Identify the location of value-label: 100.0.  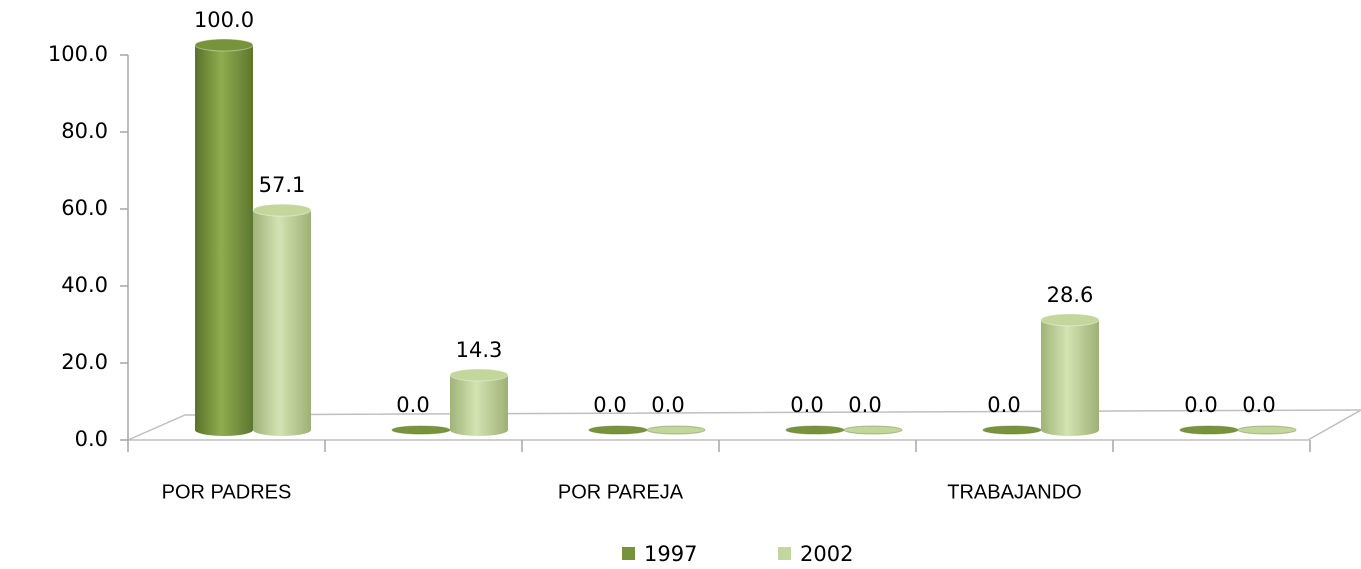
(224, 20).